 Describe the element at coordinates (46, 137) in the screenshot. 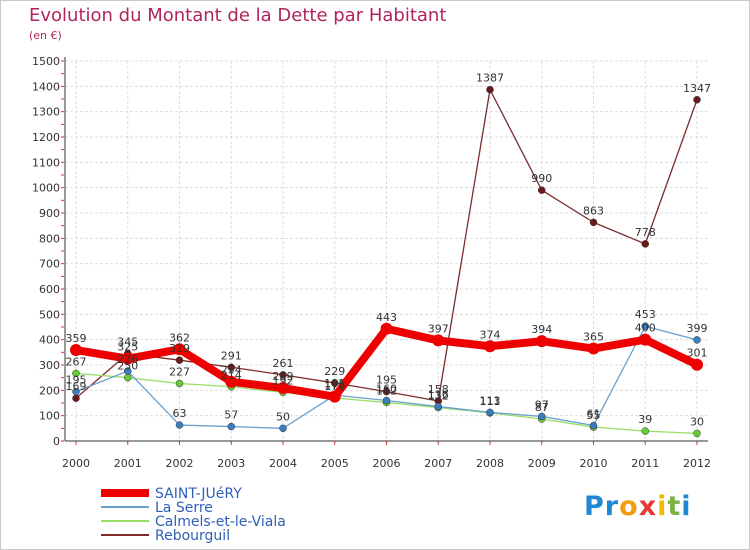

I see `y-tick-label: 1200` at that location.